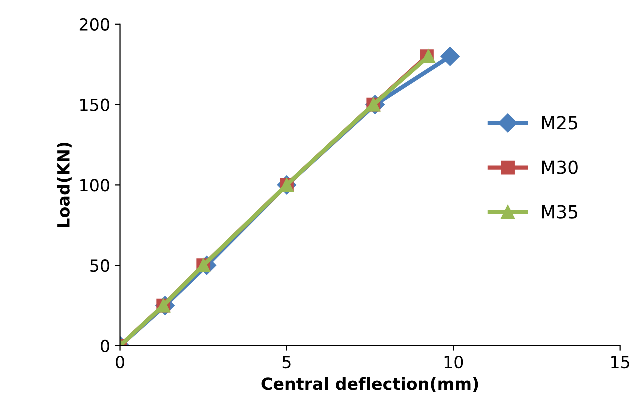 The width and height of the screenshot is (633, 407). Describe the element at coordinates (286, 362) in the screenshot. I see `x-tick-label: 5` at that location.